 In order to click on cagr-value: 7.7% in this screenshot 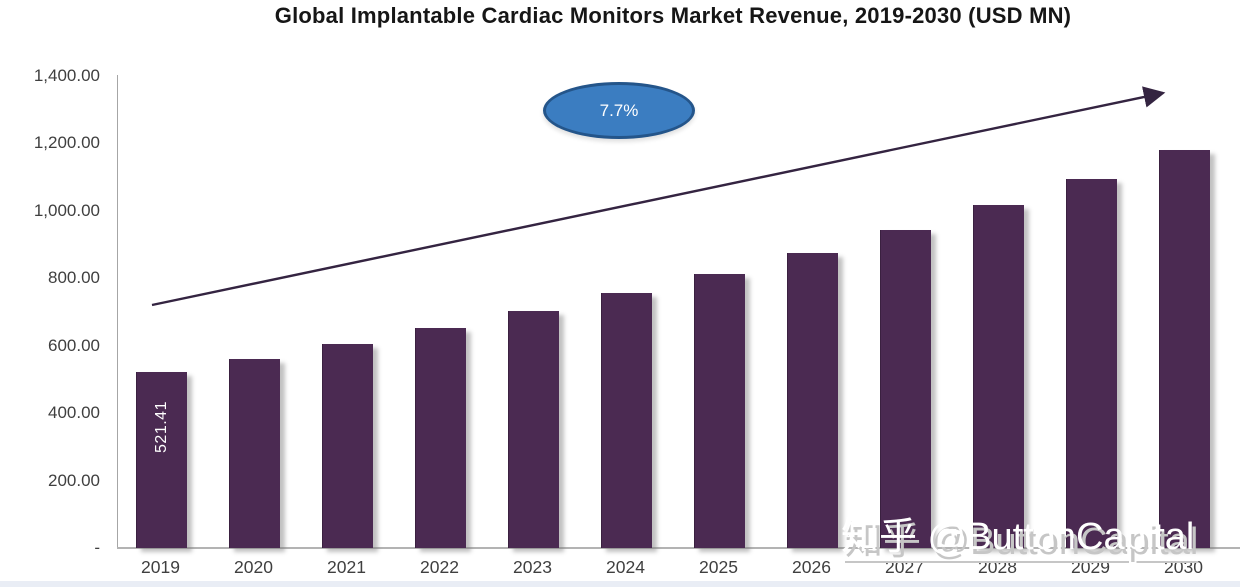, I will do `click(619, 110)`.